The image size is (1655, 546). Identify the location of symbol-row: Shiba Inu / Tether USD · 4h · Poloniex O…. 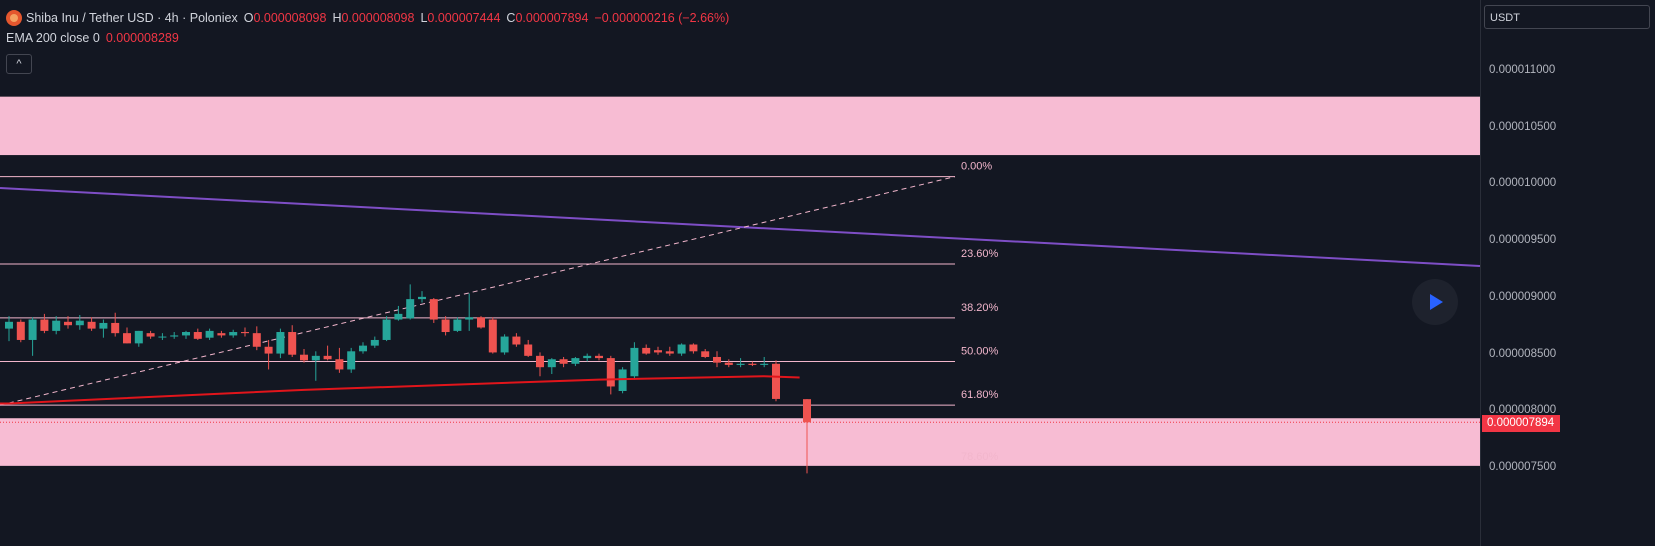
(367, 18).